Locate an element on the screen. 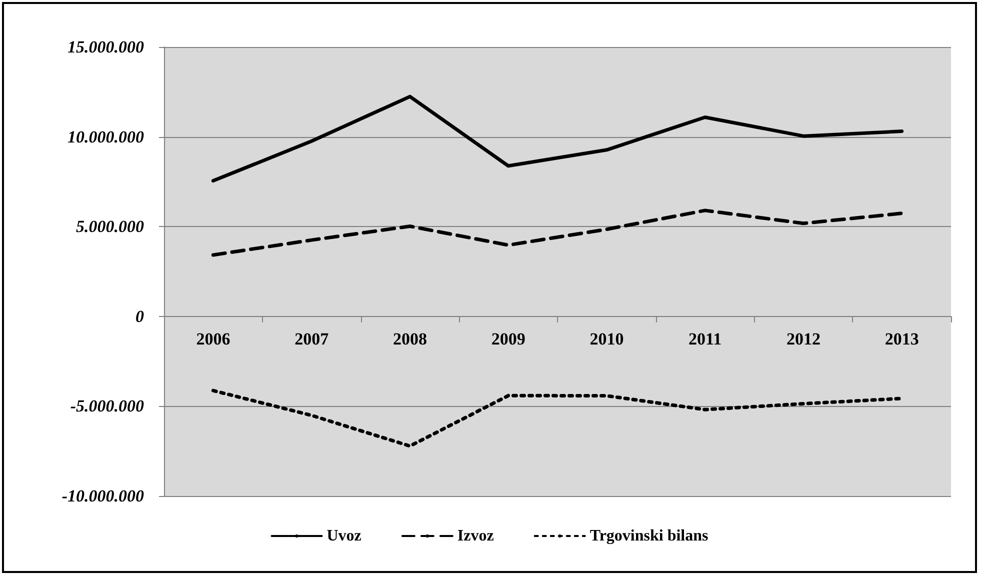 The image size is (983, 579). x-tick-label: 2007 is located at coordinates (312, 338).